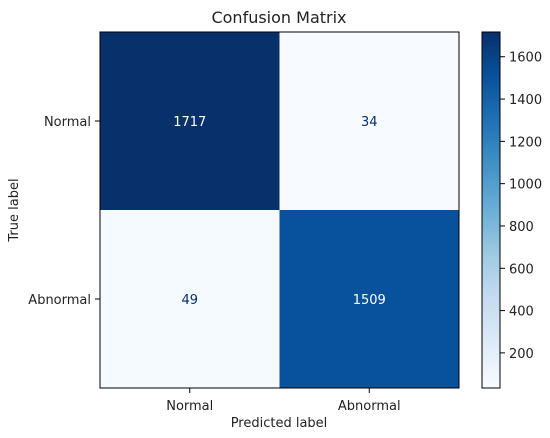 This screenshot has height=438, width=550. I want to click on colorbar-tick-label: 1000, so click(525, 185).